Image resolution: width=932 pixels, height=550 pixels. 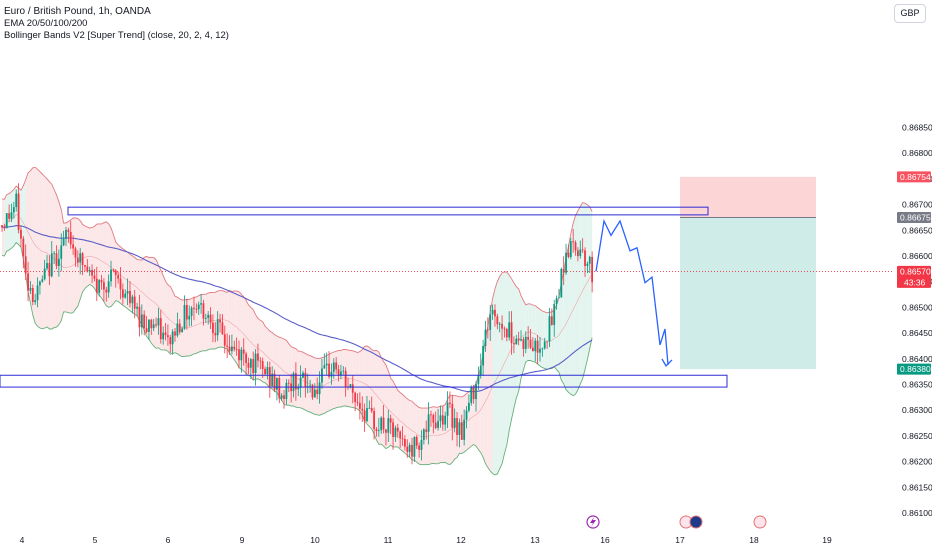 What do you see at coordinates (667, 363) in the screenshot?
I see `projection-arrowhead` at bounding box center [667, 363].